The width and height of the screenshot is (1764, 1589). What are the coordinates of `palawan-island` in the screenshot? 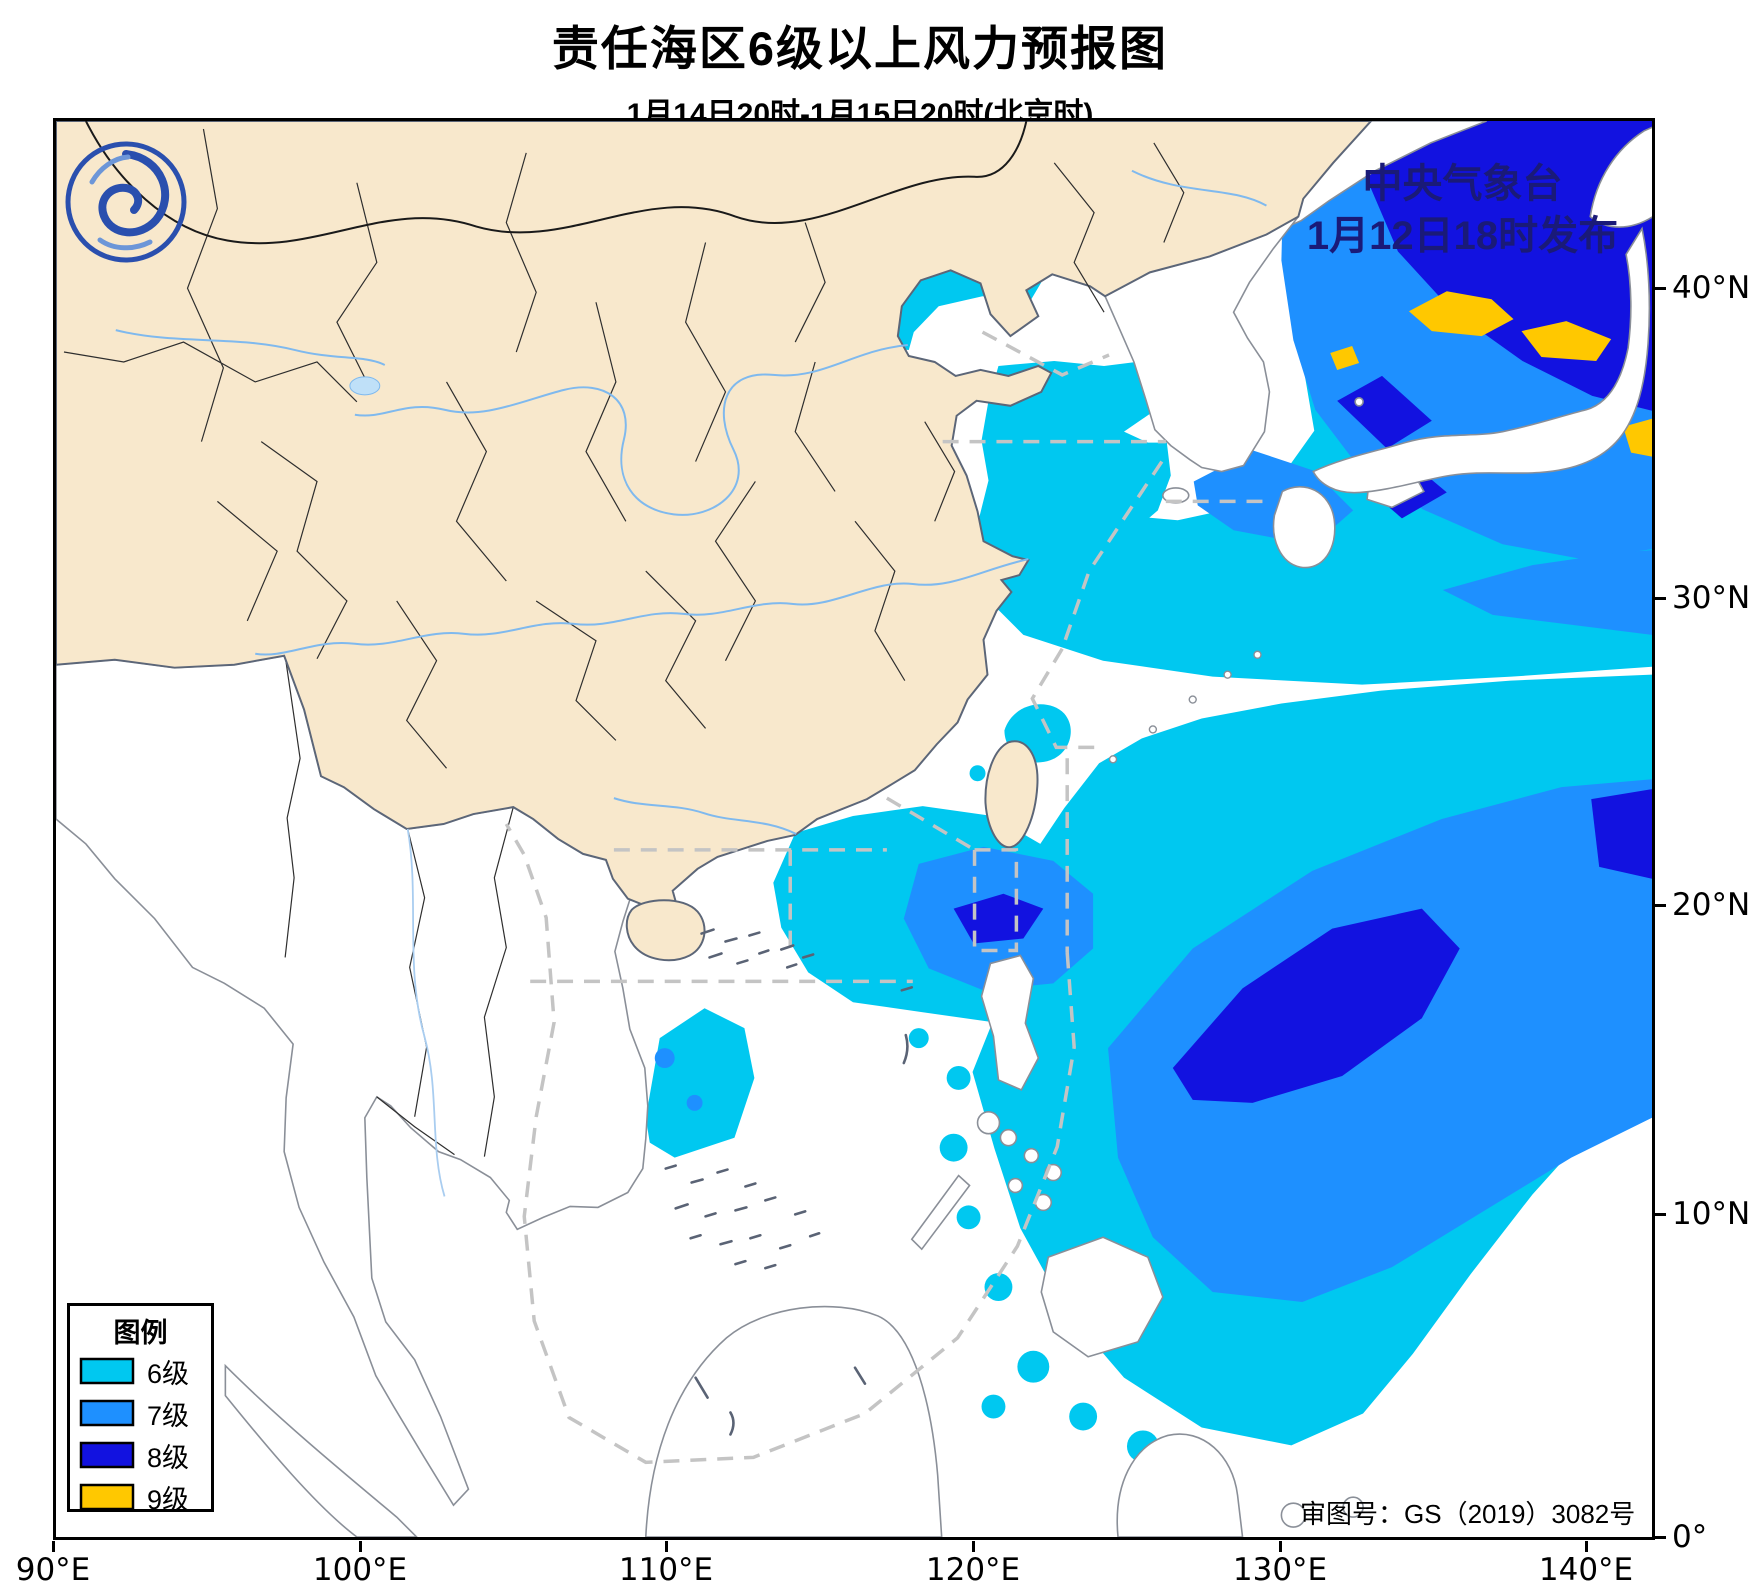 It's located at (940, 1212).